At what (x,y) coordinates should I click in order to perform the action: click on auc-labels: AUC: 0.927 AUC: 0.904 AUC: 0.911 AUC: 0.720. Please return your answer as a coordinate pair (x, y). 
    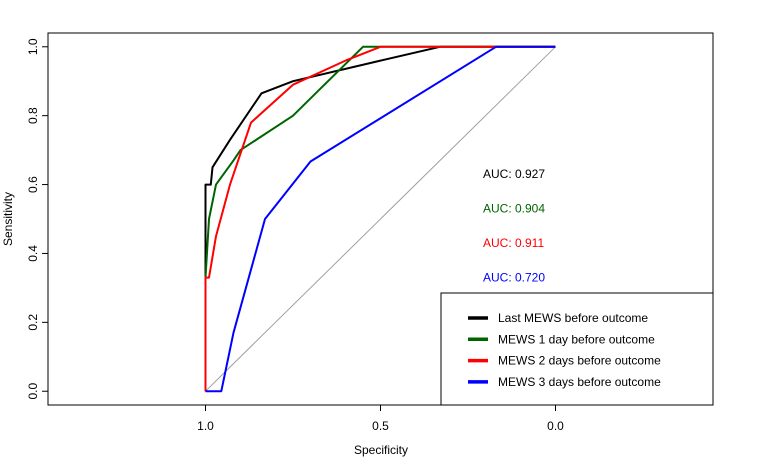
    Looking at the image, I should click on (514, 226).